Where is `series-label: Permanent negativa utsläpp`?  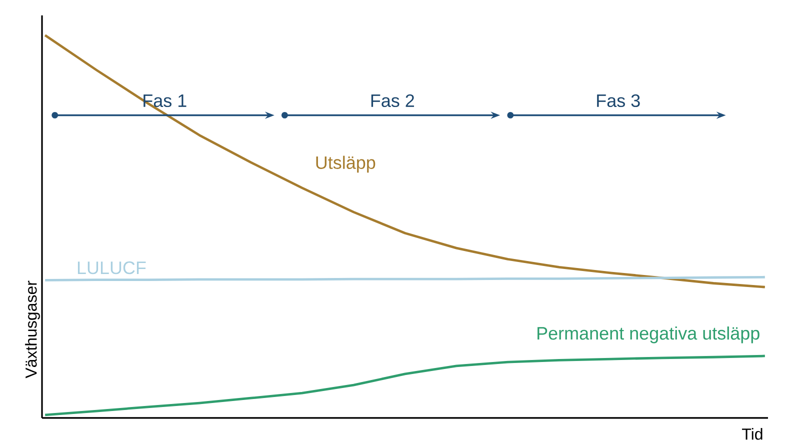 series-label: Permanent negativa utsläpp is located at coordinates (649, 335).